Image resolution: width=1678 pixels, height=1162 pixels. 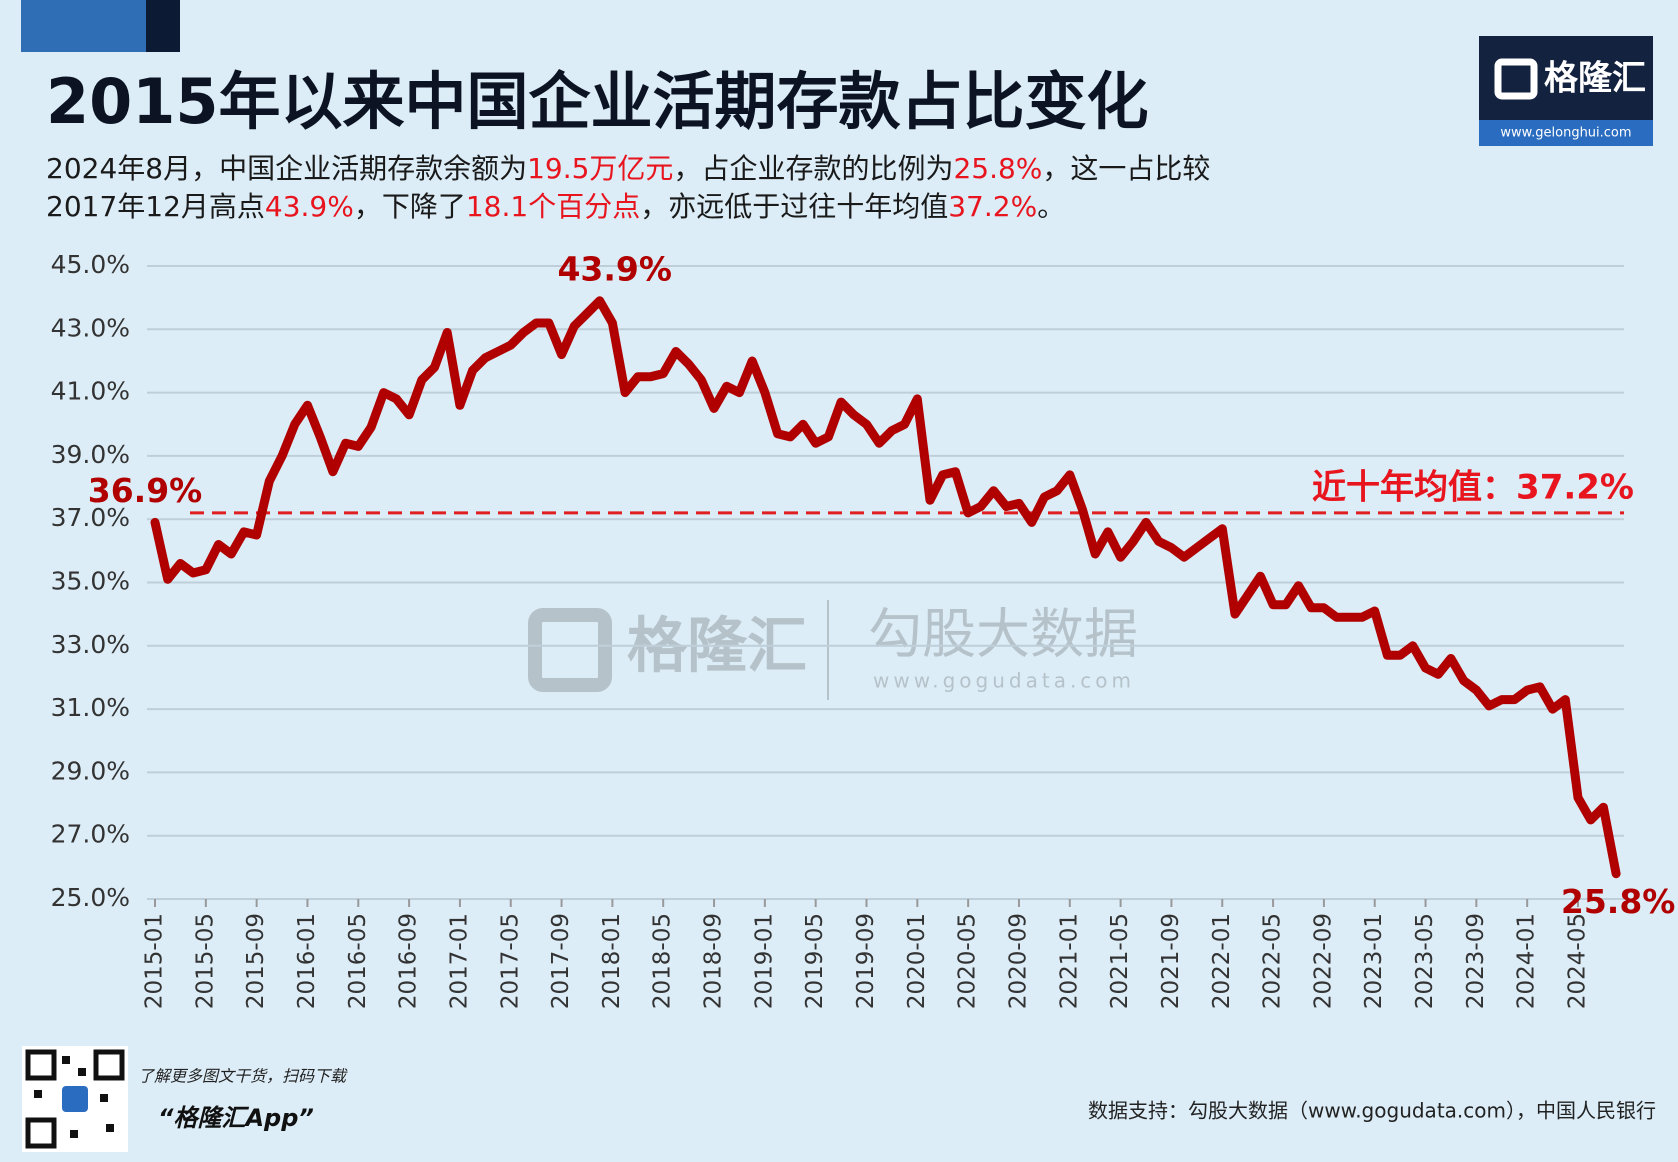 I want to click on chart-title: 2015年以来中国企业活期存款占比变化, so click(x=597, y=101).